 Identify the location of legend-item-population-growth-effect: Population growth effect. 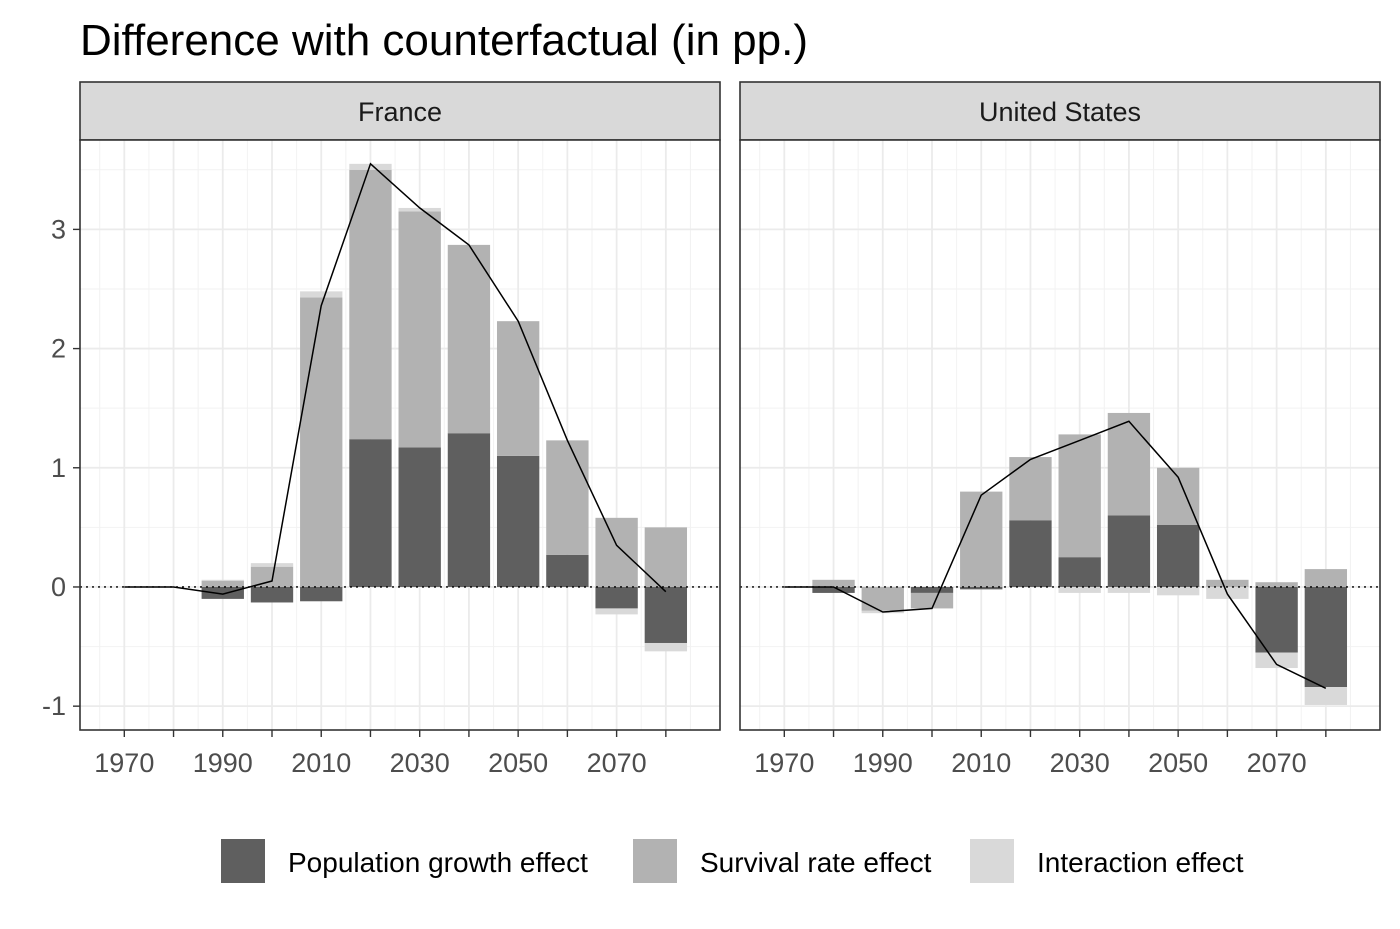
(404, 861).